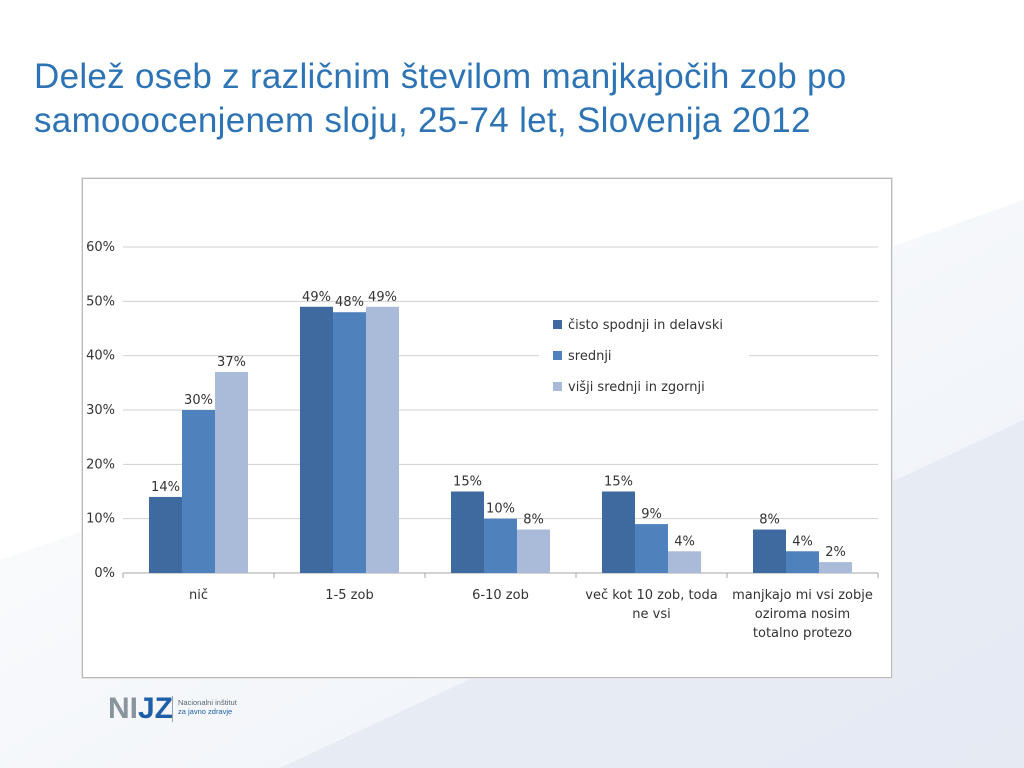  Describe the element at coordinates (349, 302) in the screenshot. I see `data-label: 48%` at that location.